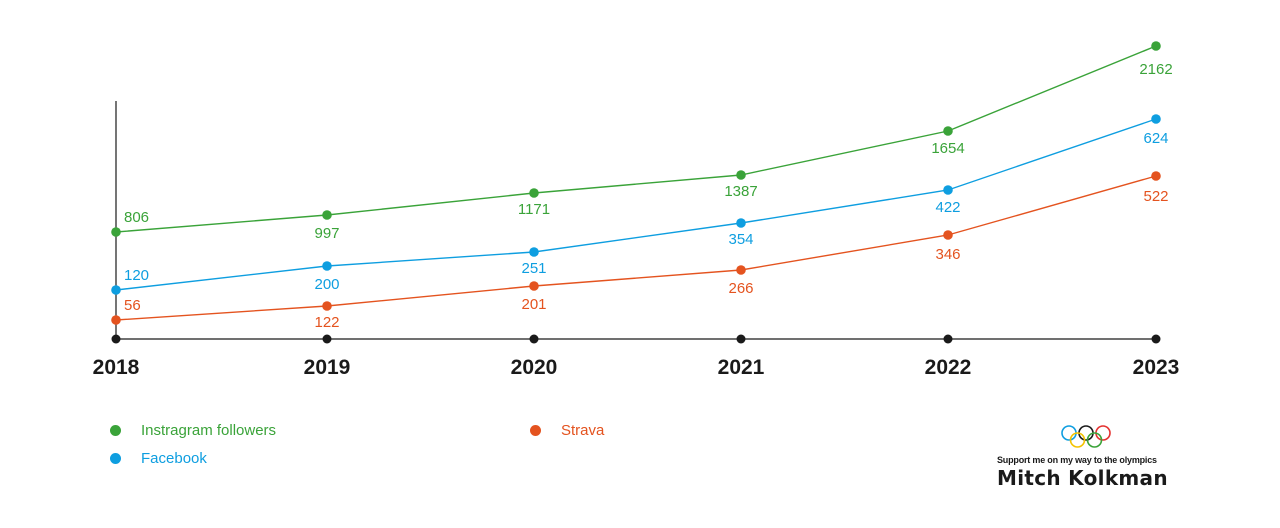 The width and height of the screenshot is (1280, 528). I want to click on data-label-2-3: 266, so click(740, 288).